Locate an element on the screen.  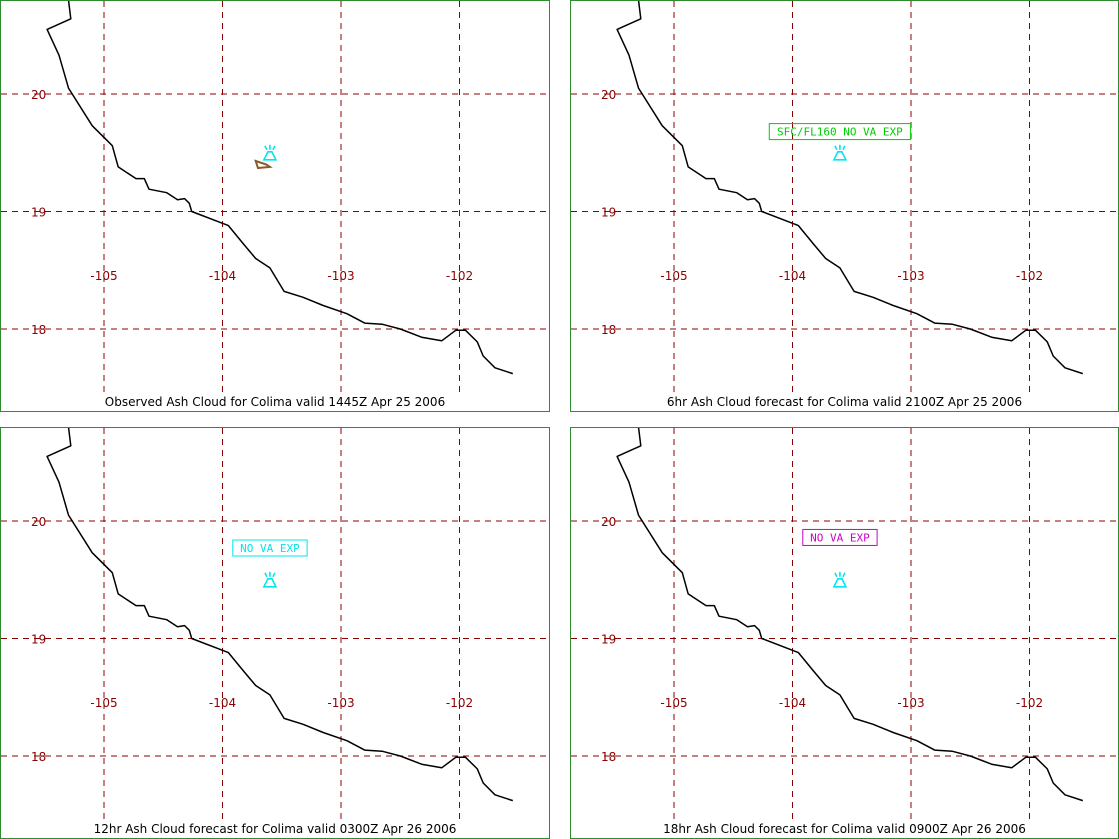
annotation-text: SFC/FL160 NO VA EXP is located at coordinates (840, 132).